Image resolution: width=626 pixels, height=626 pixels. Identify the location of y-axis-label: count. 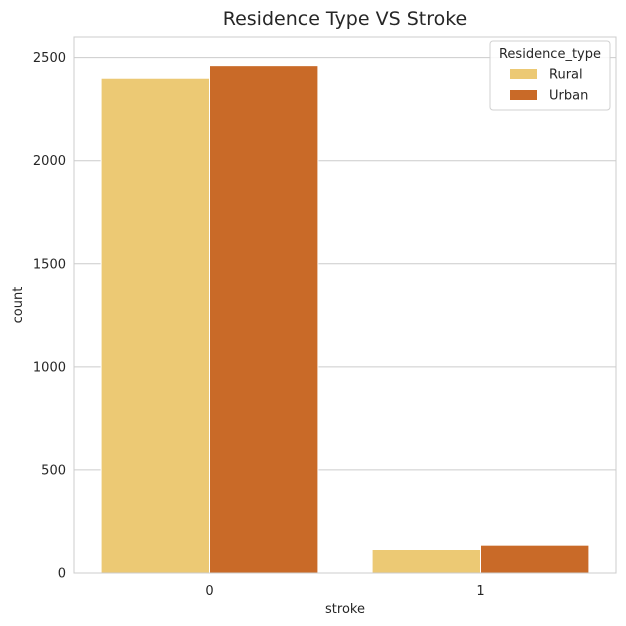
(18, 305).